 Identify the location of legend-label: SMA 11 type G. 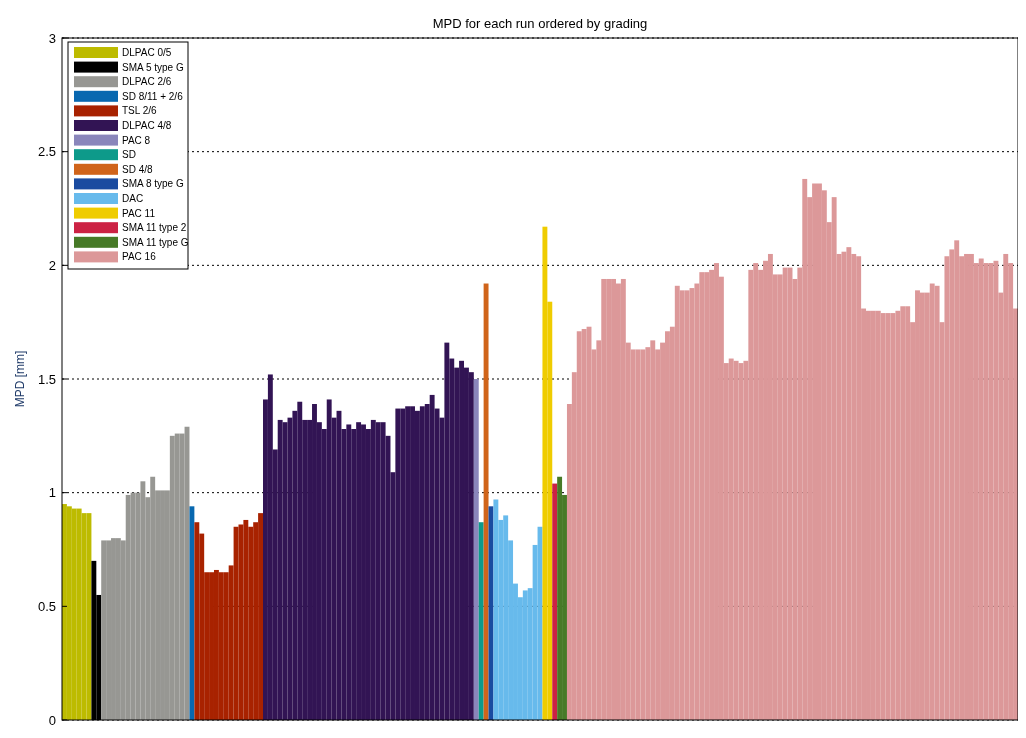
(155, 242).